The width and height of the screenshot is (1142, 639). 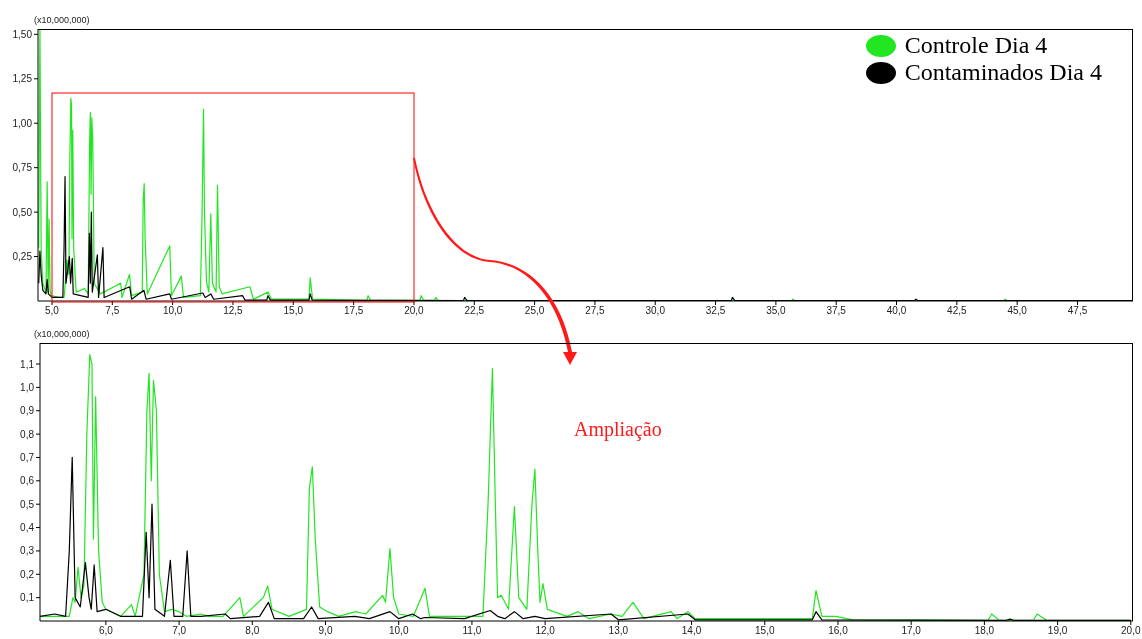 I want to click on x-tick-label: 32,5, so click(x=715, y=311).